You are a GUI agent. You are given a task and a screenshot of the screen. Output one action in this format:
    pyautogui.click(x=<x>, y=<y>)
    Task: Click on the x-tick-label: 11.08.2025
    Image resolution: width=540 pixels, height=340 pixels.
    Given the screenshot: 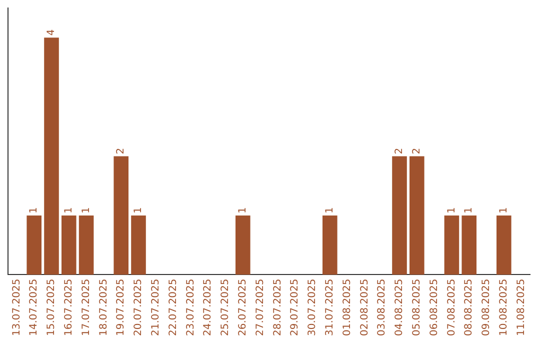 What is the action you would take?
    pyautogui.click(x=521, y=307)
    